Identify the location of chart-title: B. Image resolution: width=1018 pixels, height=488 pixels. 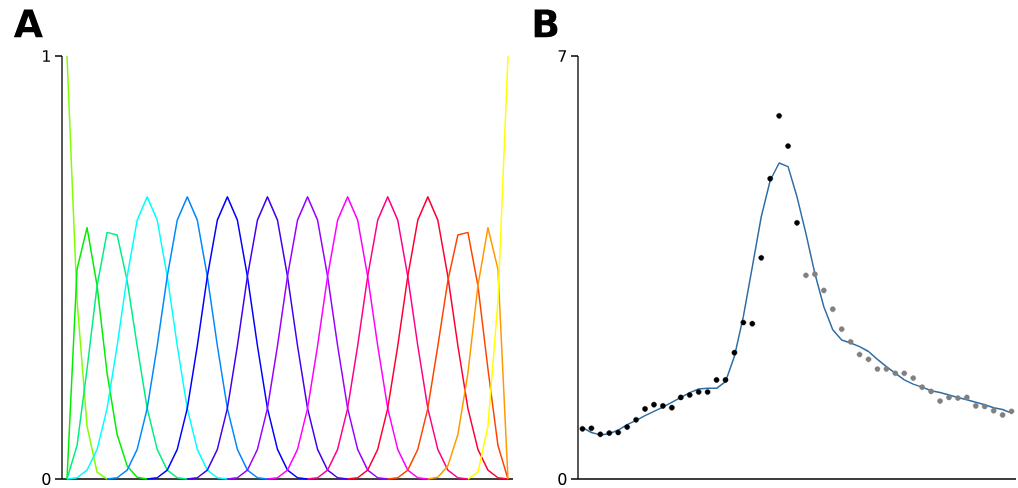
(546, 23).